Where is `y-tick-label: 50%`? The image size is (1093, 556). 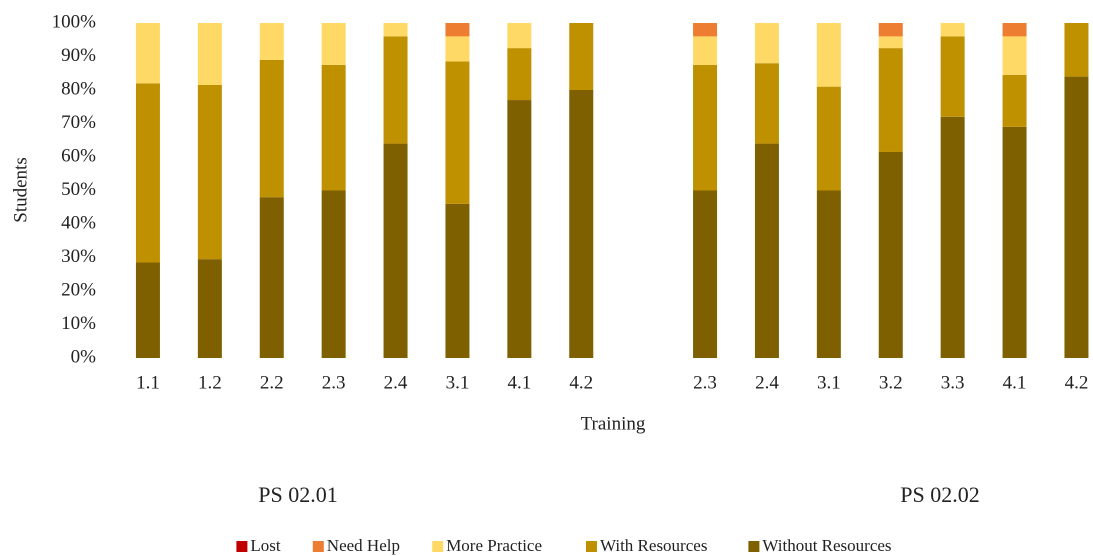
y-tick-label: 50% is located at coordinates (78, 189).